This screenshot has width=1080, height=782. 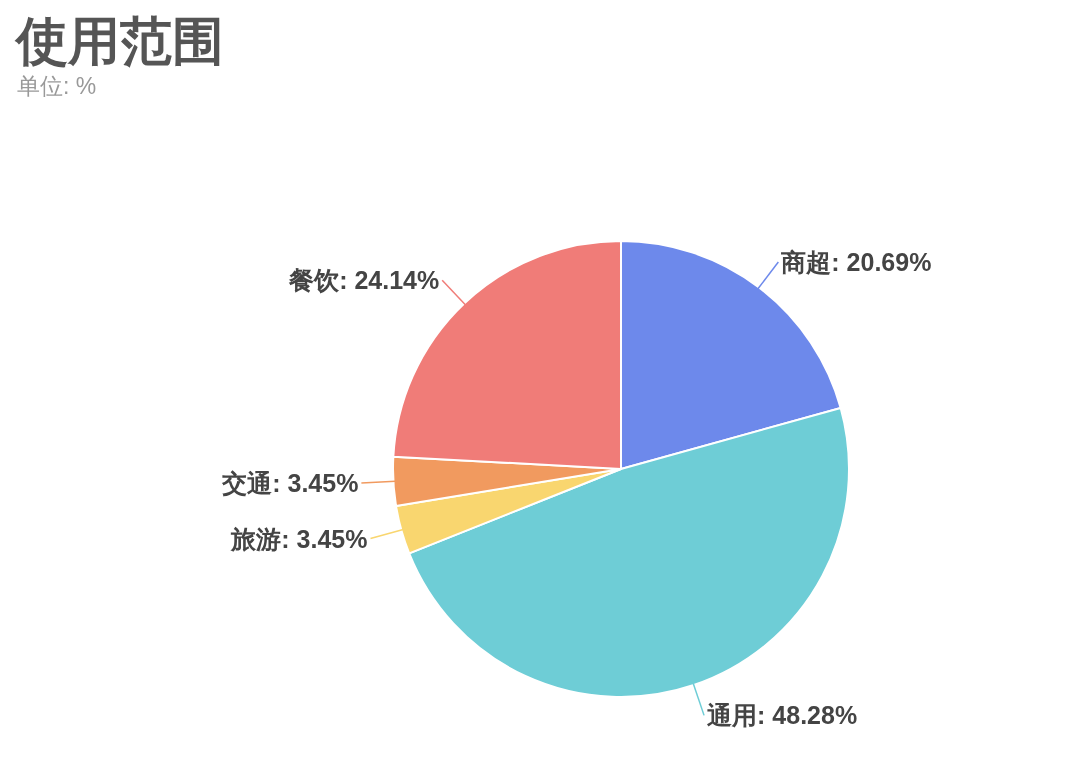 What do you see at coordinates (120, 41) in the screenshot?
I see `title: 使用范围` at bounding box center [120, 41].